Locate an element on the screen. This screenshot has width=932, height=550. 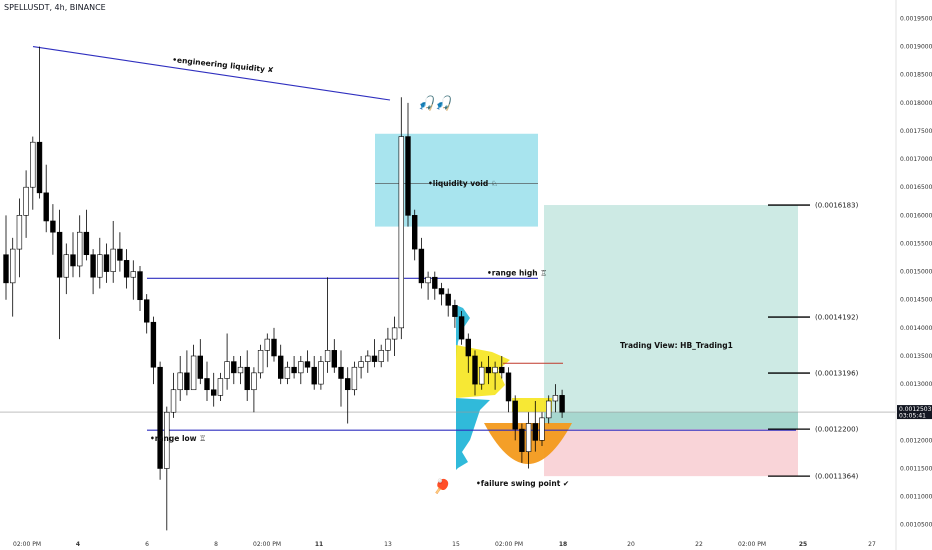
engineering-liquidity-trendline is located at coordinates (211, 73).